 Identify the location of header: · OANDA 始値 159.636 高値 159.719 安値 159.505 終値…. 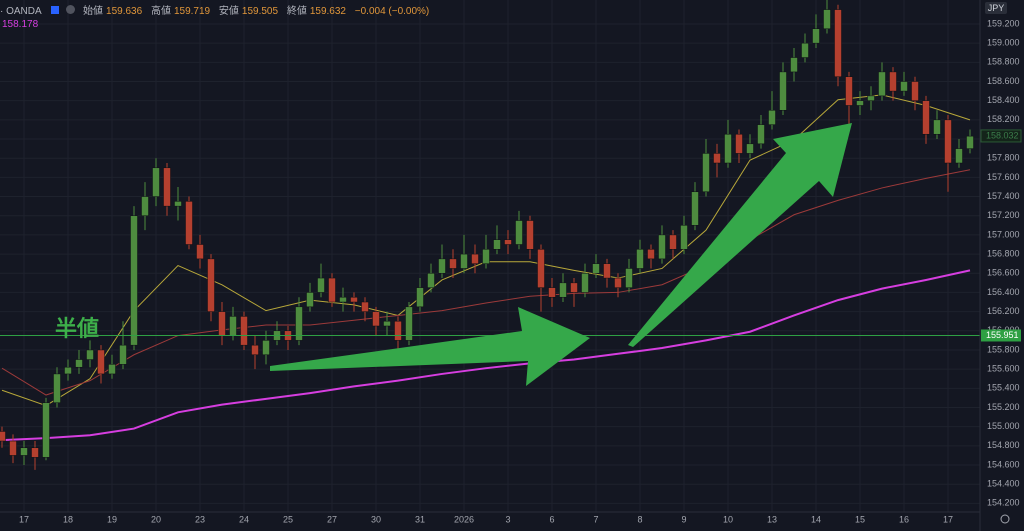
(217, 9).